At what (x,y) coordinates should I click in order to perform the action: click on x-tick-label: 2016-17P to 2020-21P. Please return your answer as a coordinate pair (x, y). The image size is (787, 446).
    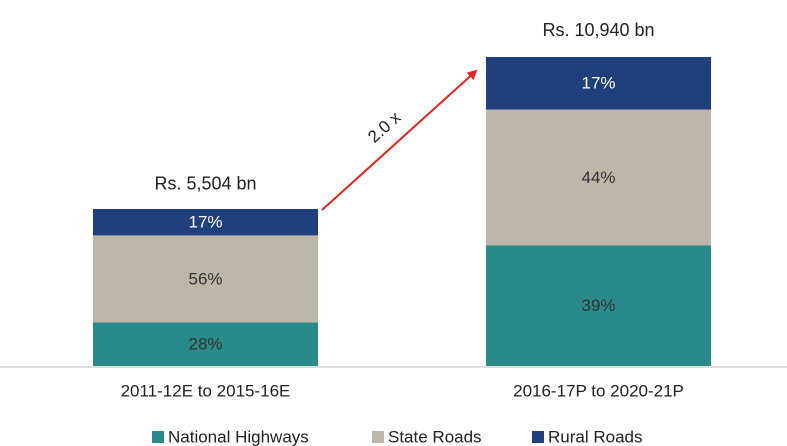
    Looking at the image, I should click on (598, 390).